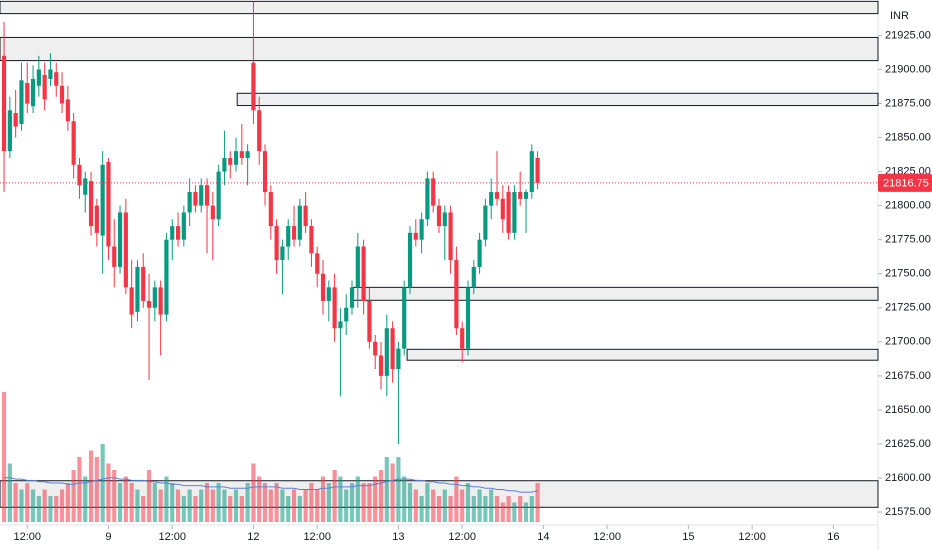  I want to click on y-tick-label: 21575.00, so click(908, 512).